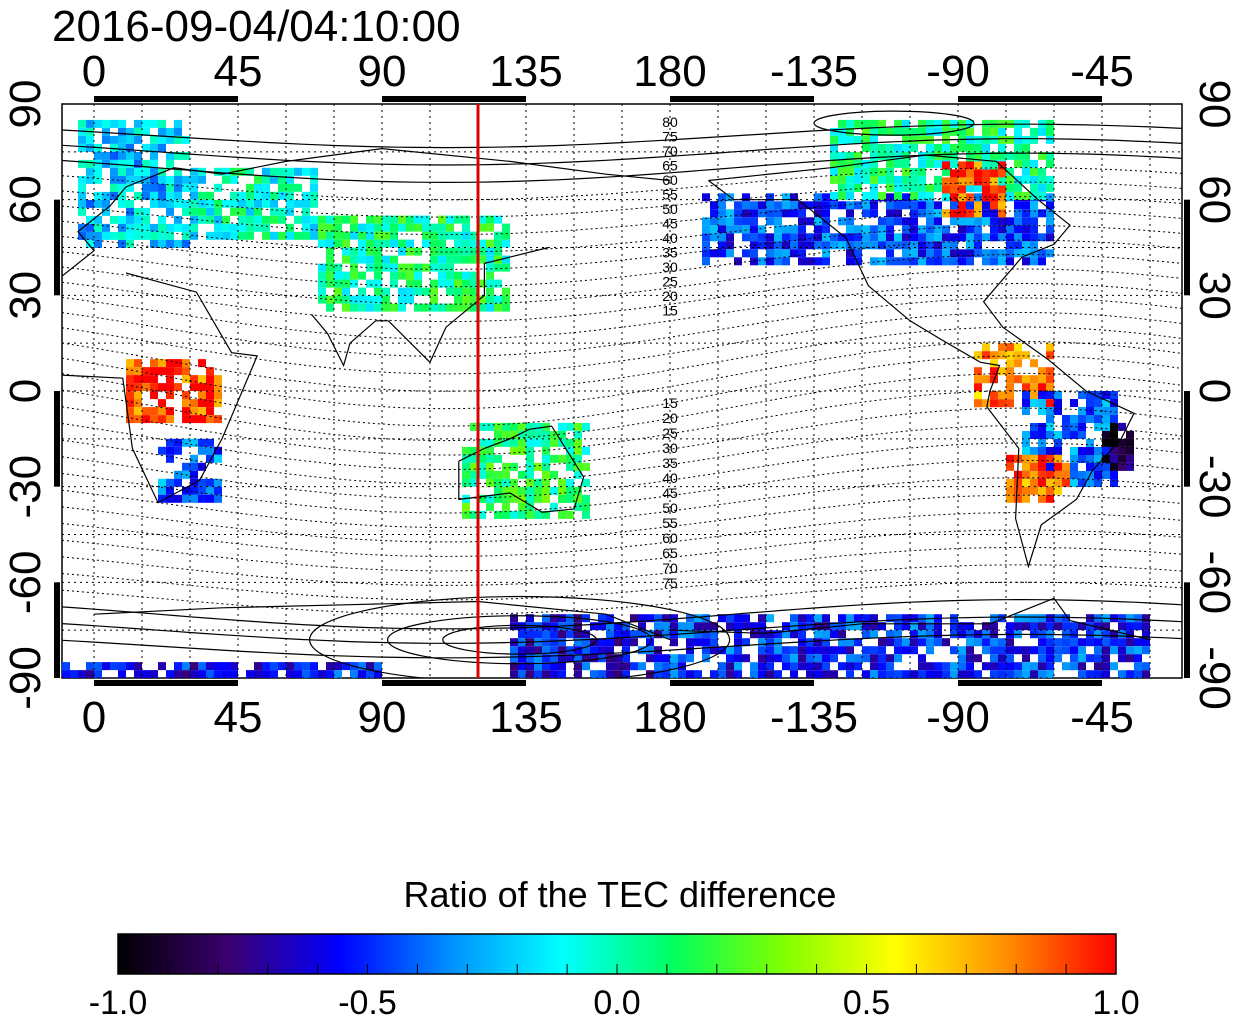 This screenshot has width=1240, height=1024. What do you see at coordinates (670, 238) in the screenshot?
I see `contour-label: 40` at bounding box center [670, 238].